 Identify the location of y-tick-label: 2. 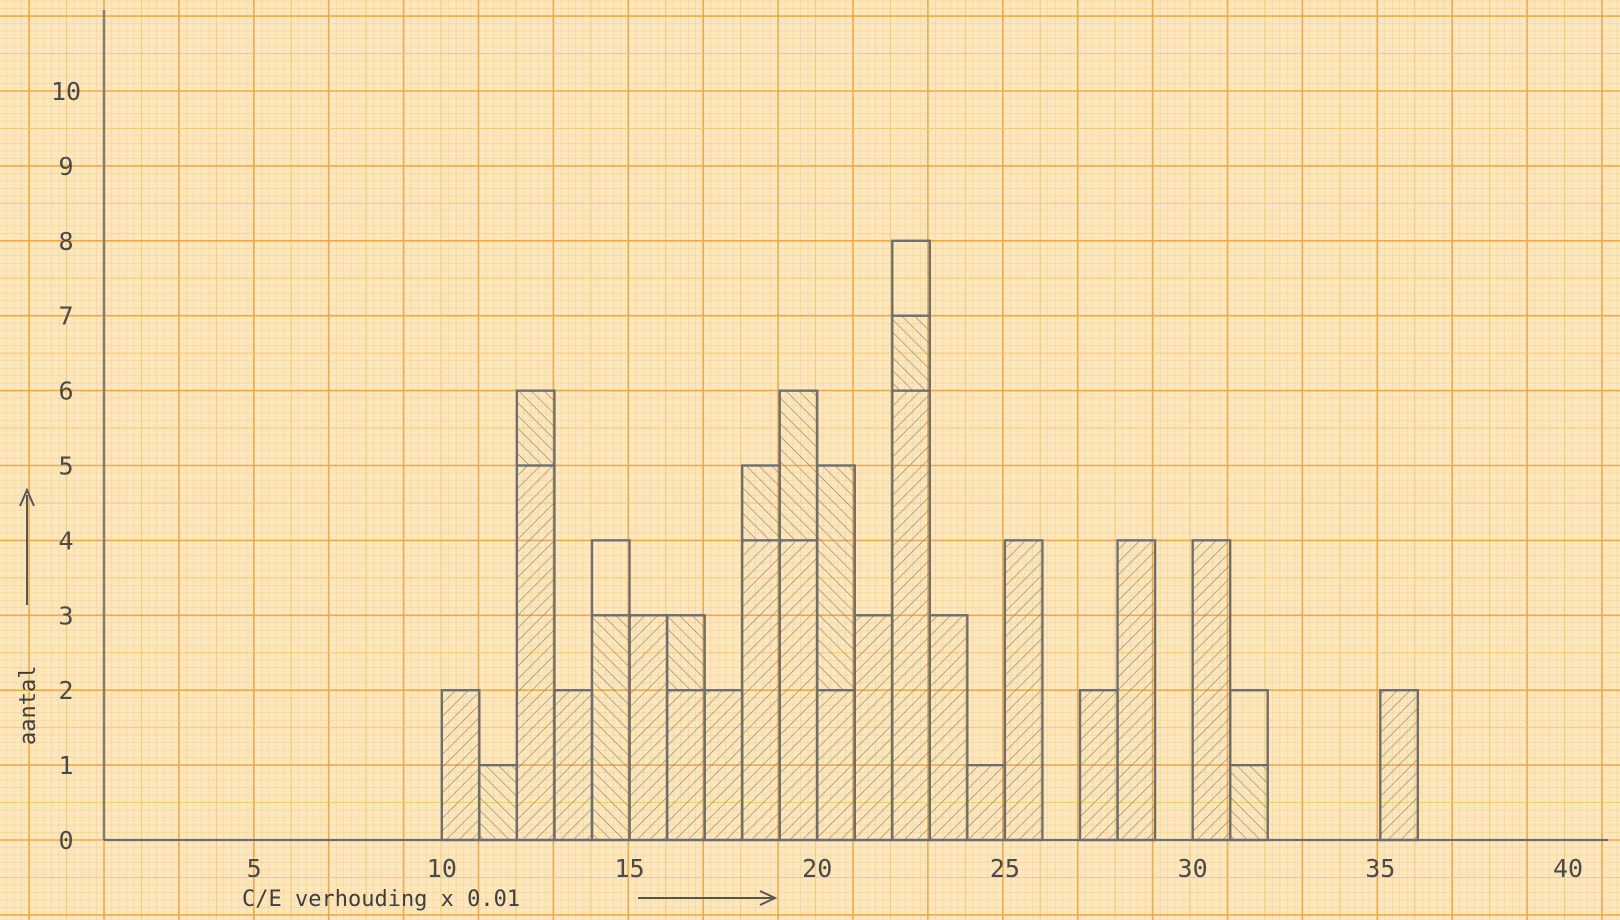
(65, 690).